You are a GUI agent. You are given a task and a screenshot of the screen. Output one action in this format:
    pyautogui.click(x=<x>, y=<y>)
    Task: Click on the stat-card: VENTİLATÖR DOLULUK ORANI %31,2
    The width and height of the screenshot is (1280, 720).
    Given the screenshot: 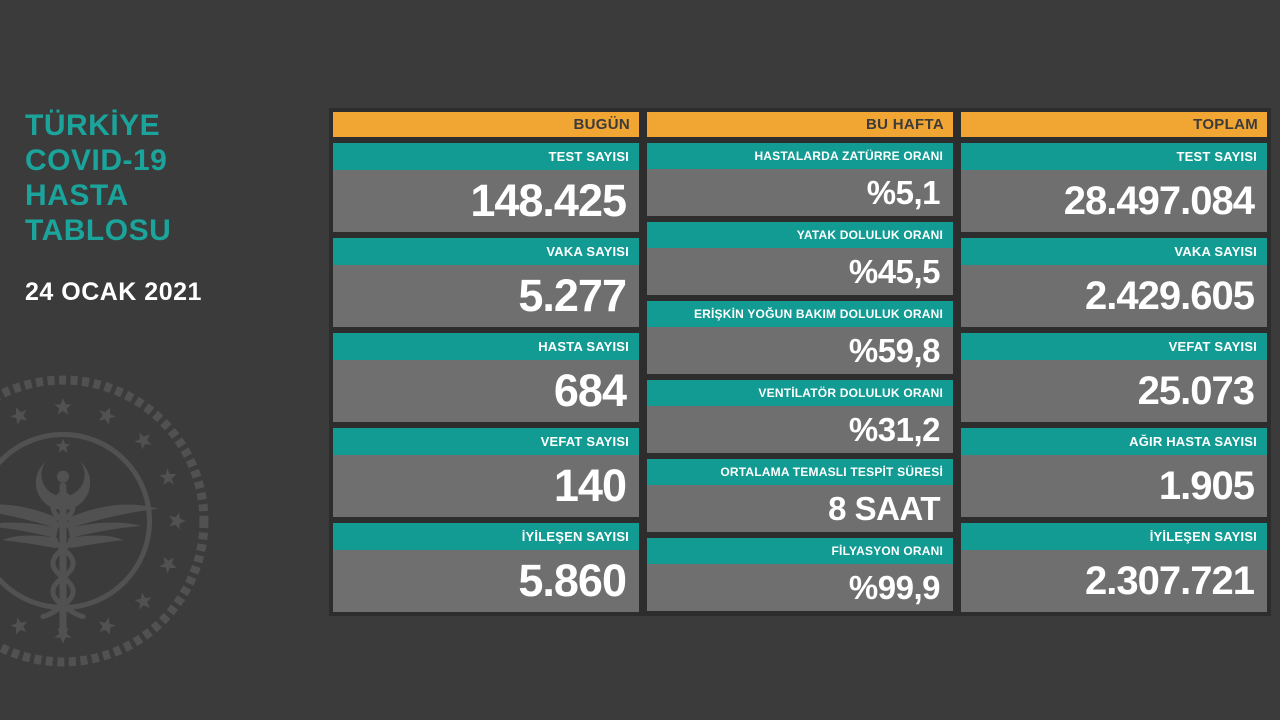 What is the action you would take?
    pyautogui.click(x=800, y=416)
    